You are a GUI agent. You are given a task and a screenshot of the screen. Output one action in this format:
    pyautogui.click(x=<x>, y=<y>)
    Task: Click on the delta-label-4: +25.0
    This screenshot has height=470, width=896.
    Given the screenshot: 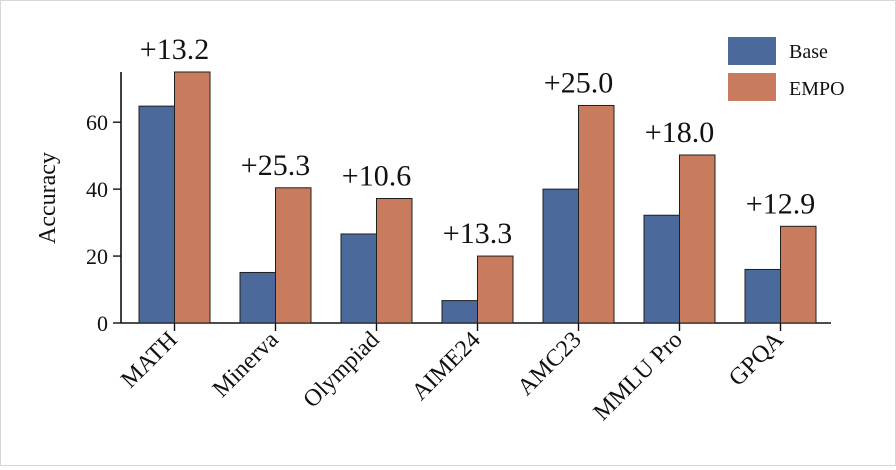 What is the action you would take?
    pyautogui.click(x=578, y=82)
    